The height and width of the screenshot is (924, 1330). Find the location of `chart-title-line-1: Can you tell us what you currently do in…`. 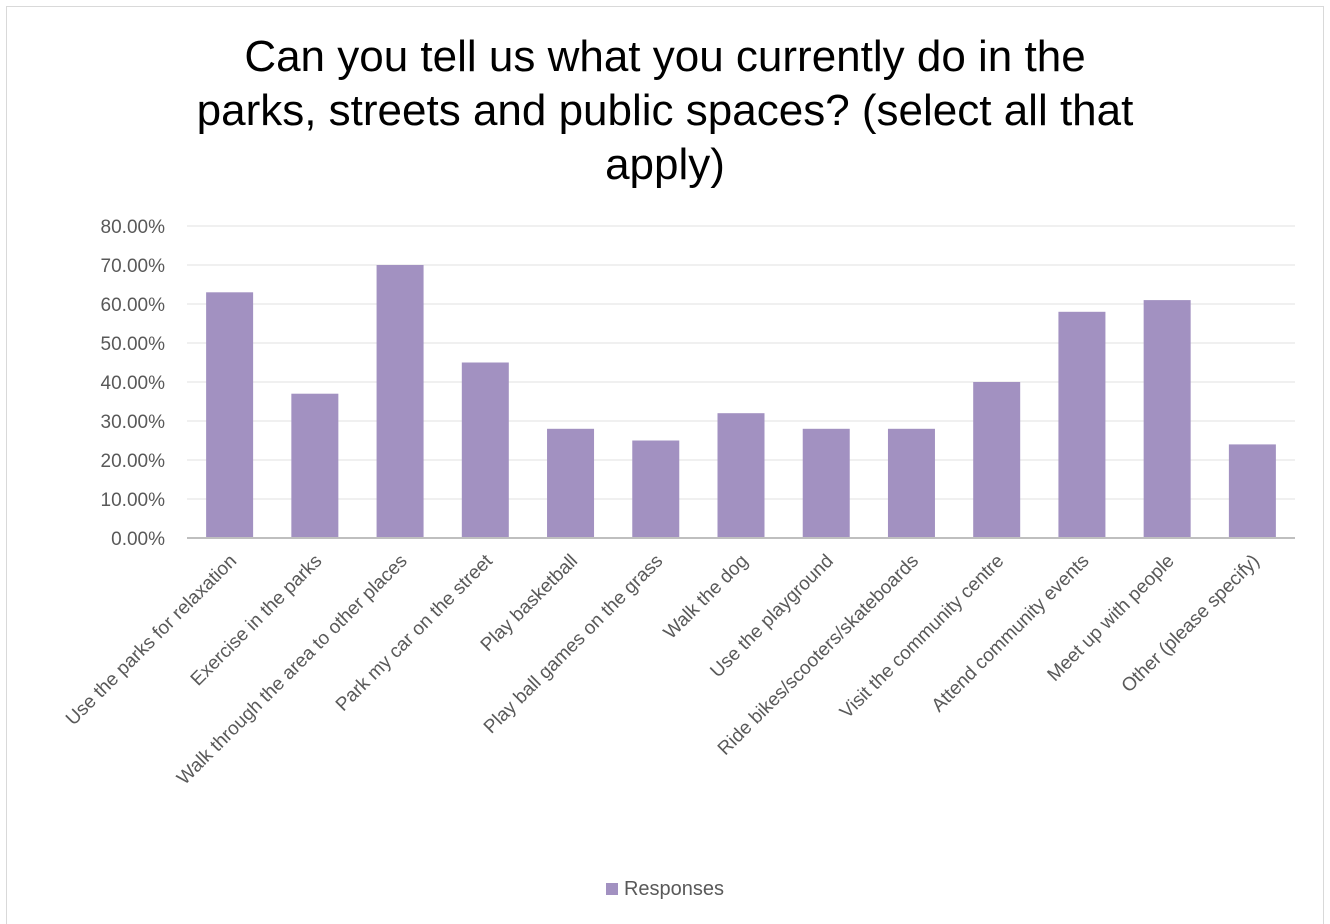

chart-title-line-1: Can you tell us what you currently do in… is located at coordinates (665, 56).